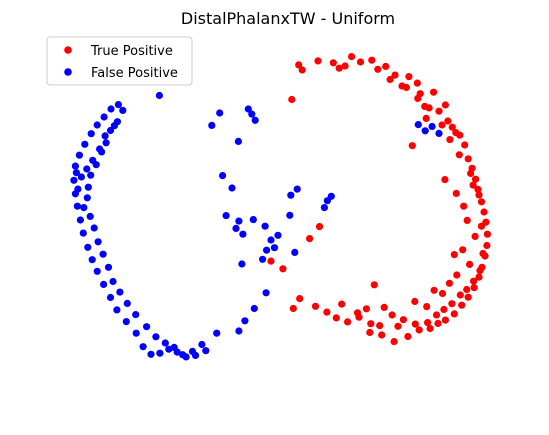 This screenshot has width=549, height=435. Describe the element at coordinates (134, 73) in the screenshot. I see `legend-label-false-positive: False Positive` at that location.